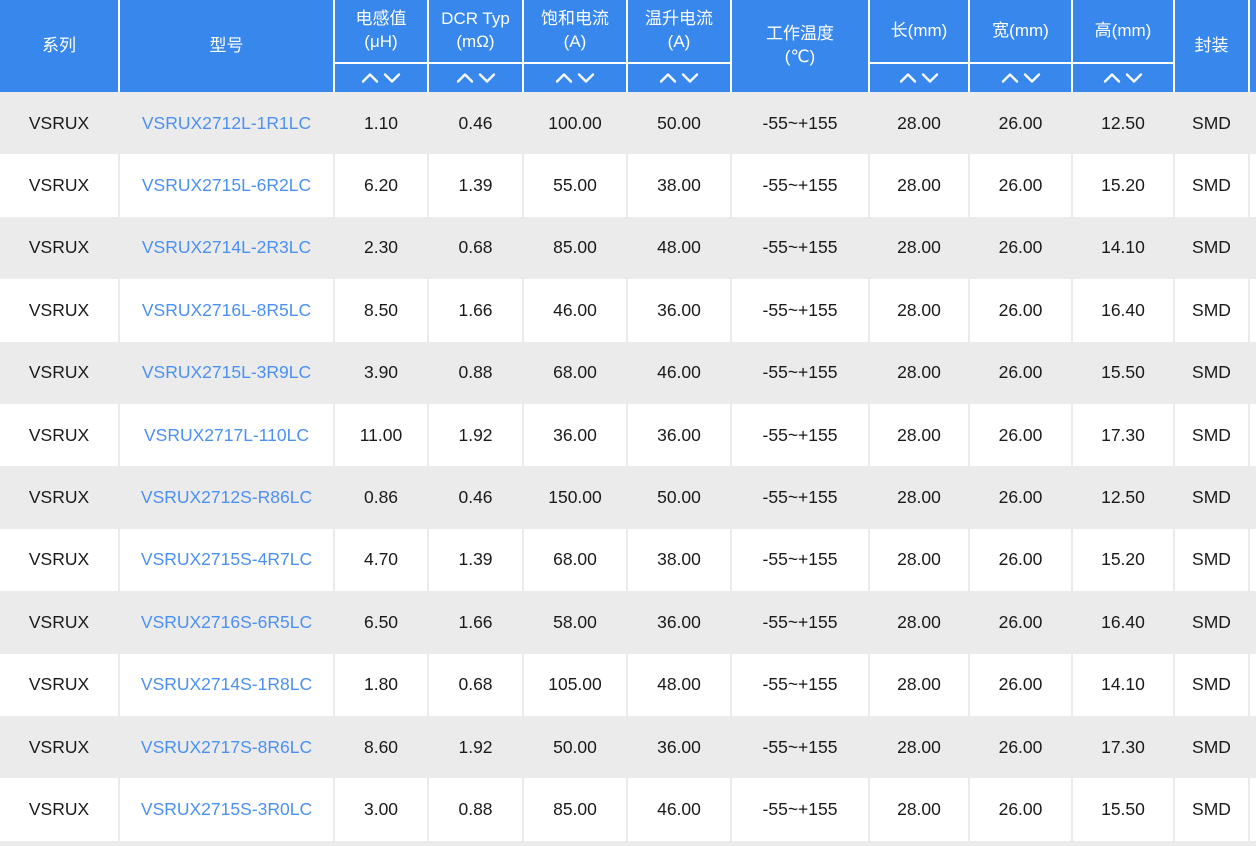  What do you see at coordinates (1123, 77) in the screenshot?
I see `sort-control-height` at bounding box center [1123, 77].